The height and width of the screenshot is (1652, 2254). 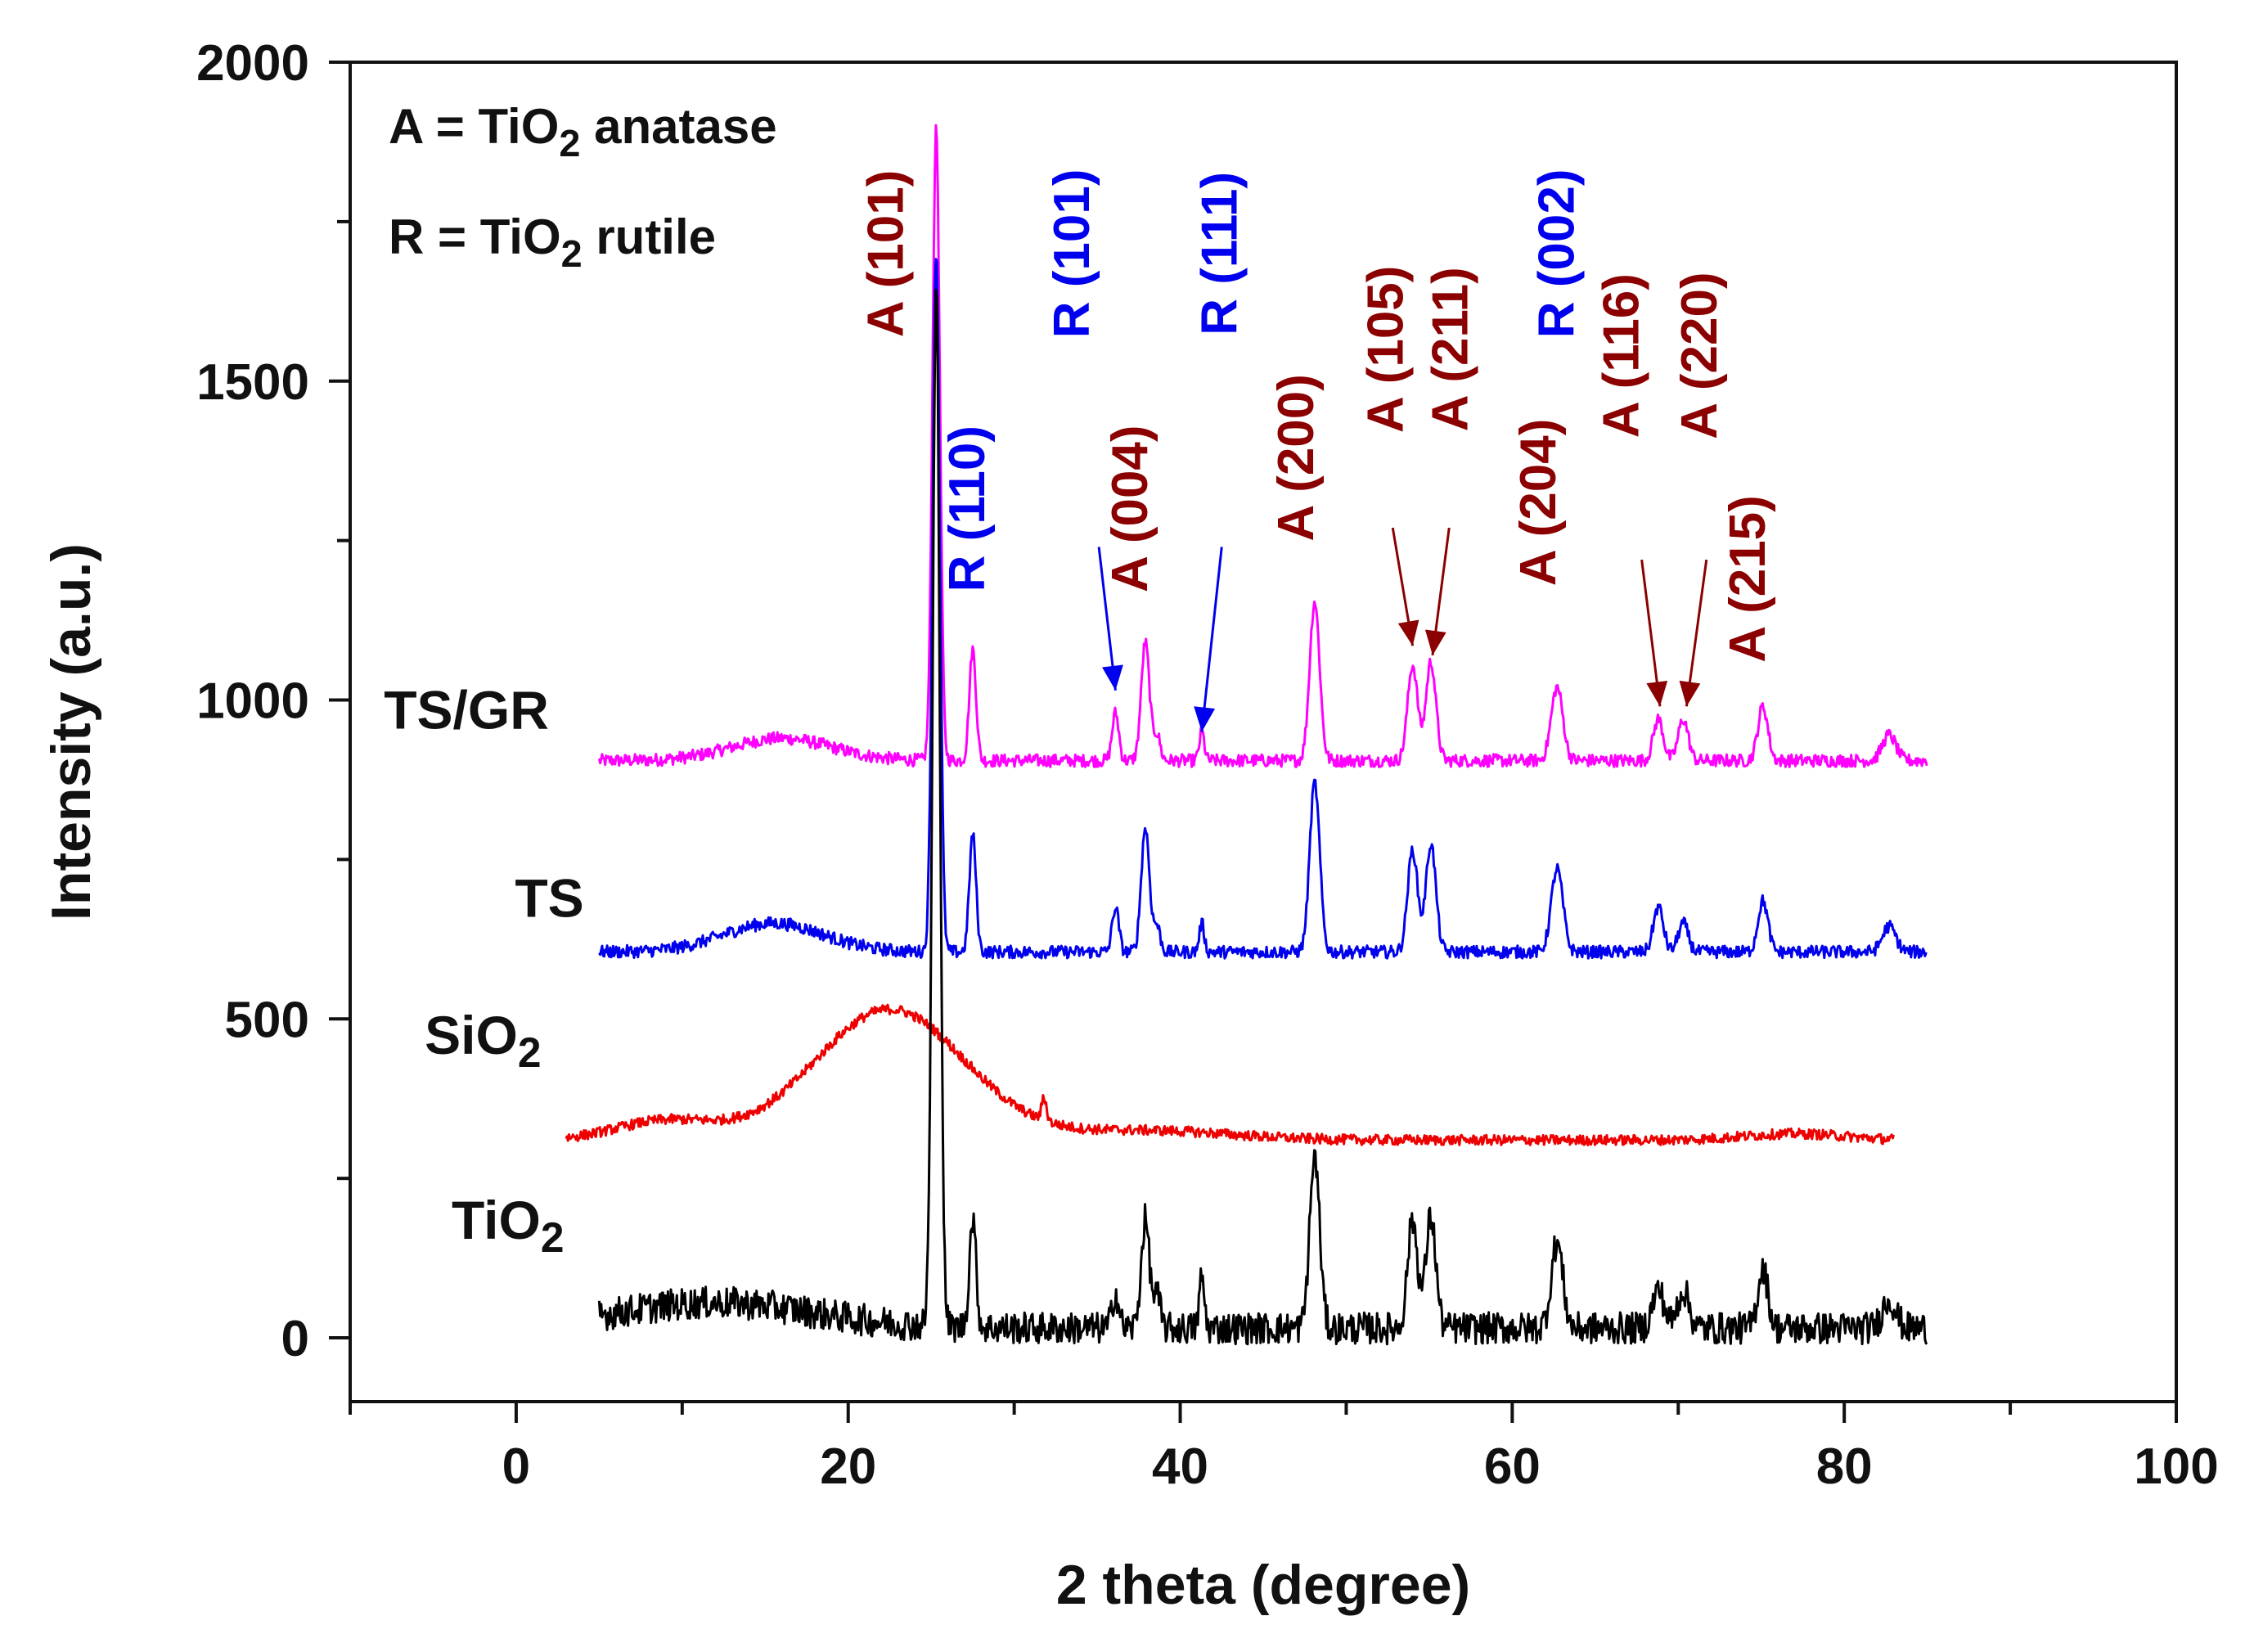 What do you see at coordinates (1844, 1466) in the screenshot?
I see `x-tick-label: 80` at bounding box center [1844, 1466].